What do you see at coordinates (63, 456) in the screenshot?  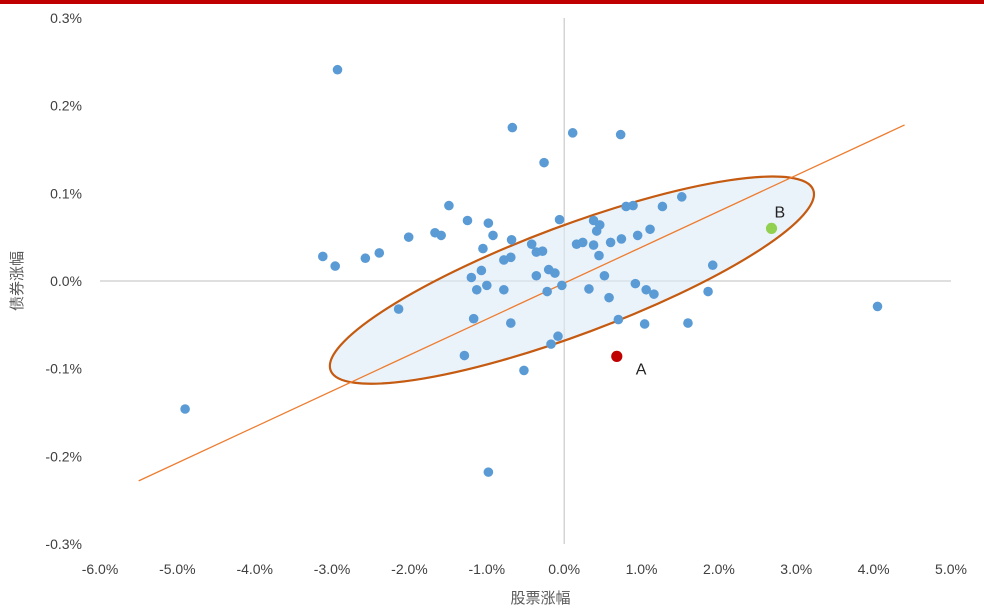 I see `y-tick-label: -0.2%` at bounding box center [63, 456].